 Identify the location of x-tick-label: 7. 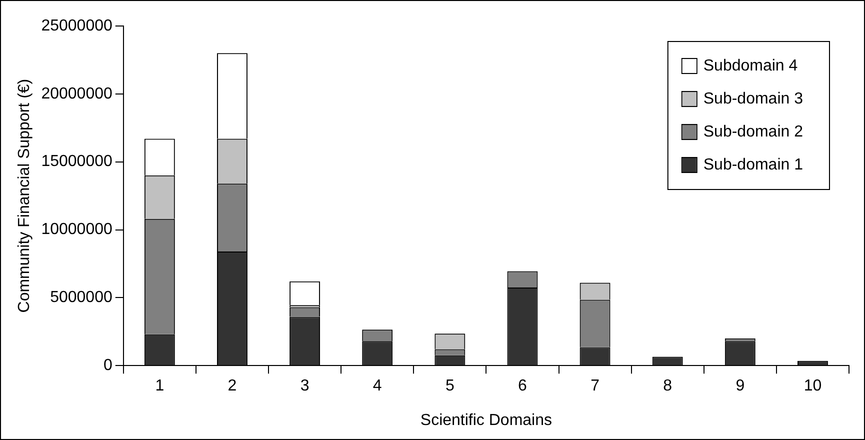
(595, 386).